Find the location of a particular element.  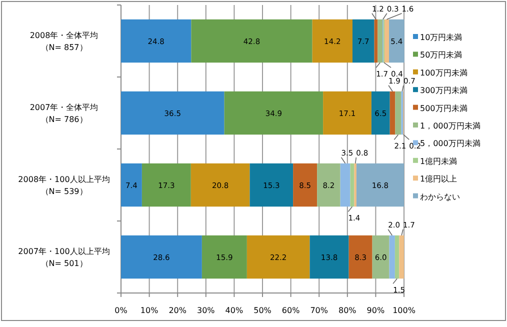

legend-label: 100万円未満 is located at coordinates (444, 73).